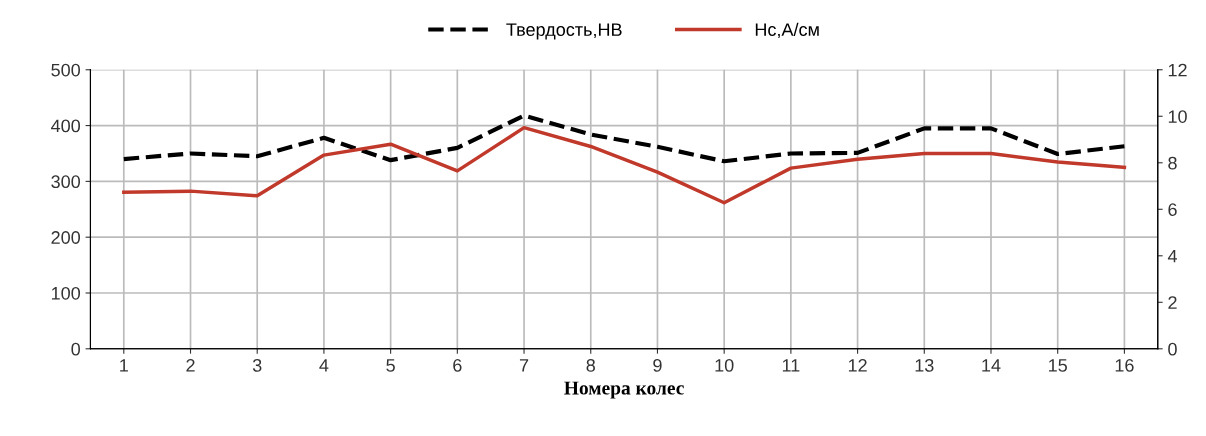 The height and width of the screenshot is (436, 1206). I want to click on y2-tick-label: 12, so click(1177, 70).